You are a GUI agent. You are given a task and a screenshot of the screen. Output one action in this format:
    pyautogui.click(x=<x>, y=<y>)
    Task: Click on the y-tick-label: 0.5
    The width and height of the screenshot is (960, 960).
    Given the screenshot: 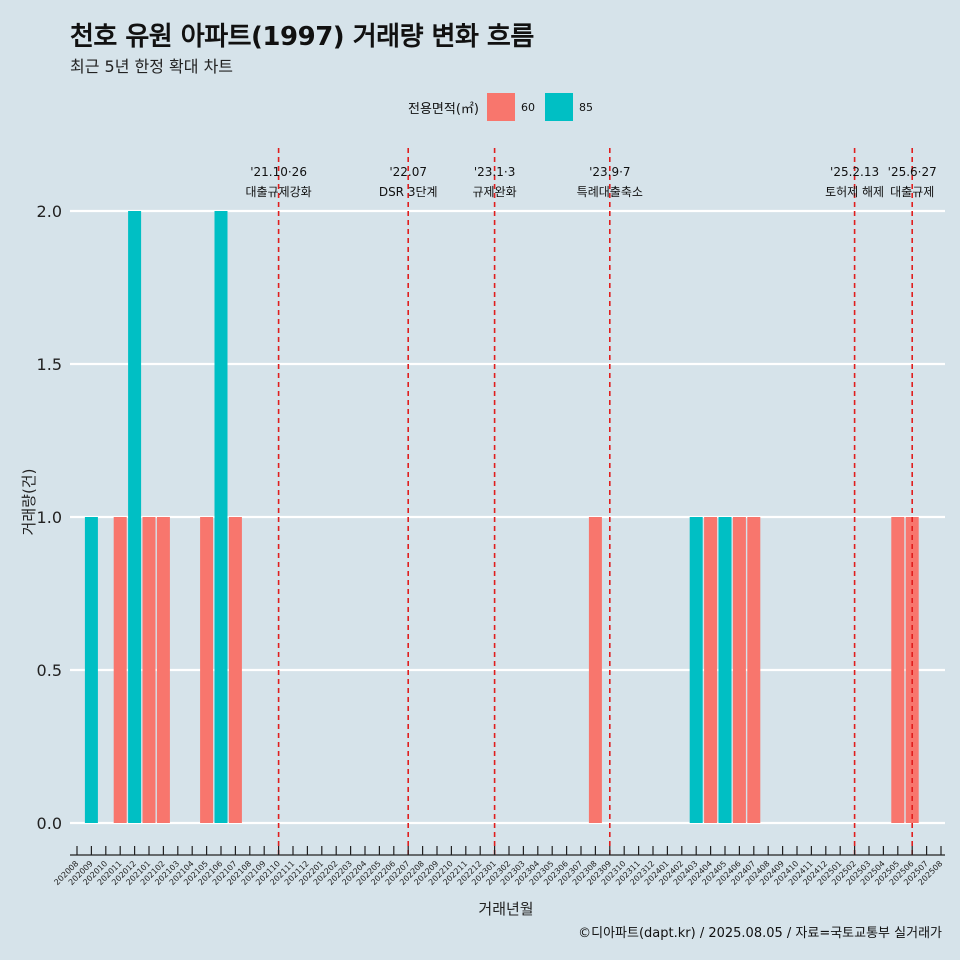 What is the action you would take?
    pyautogui.click(x=49, y=670)
    